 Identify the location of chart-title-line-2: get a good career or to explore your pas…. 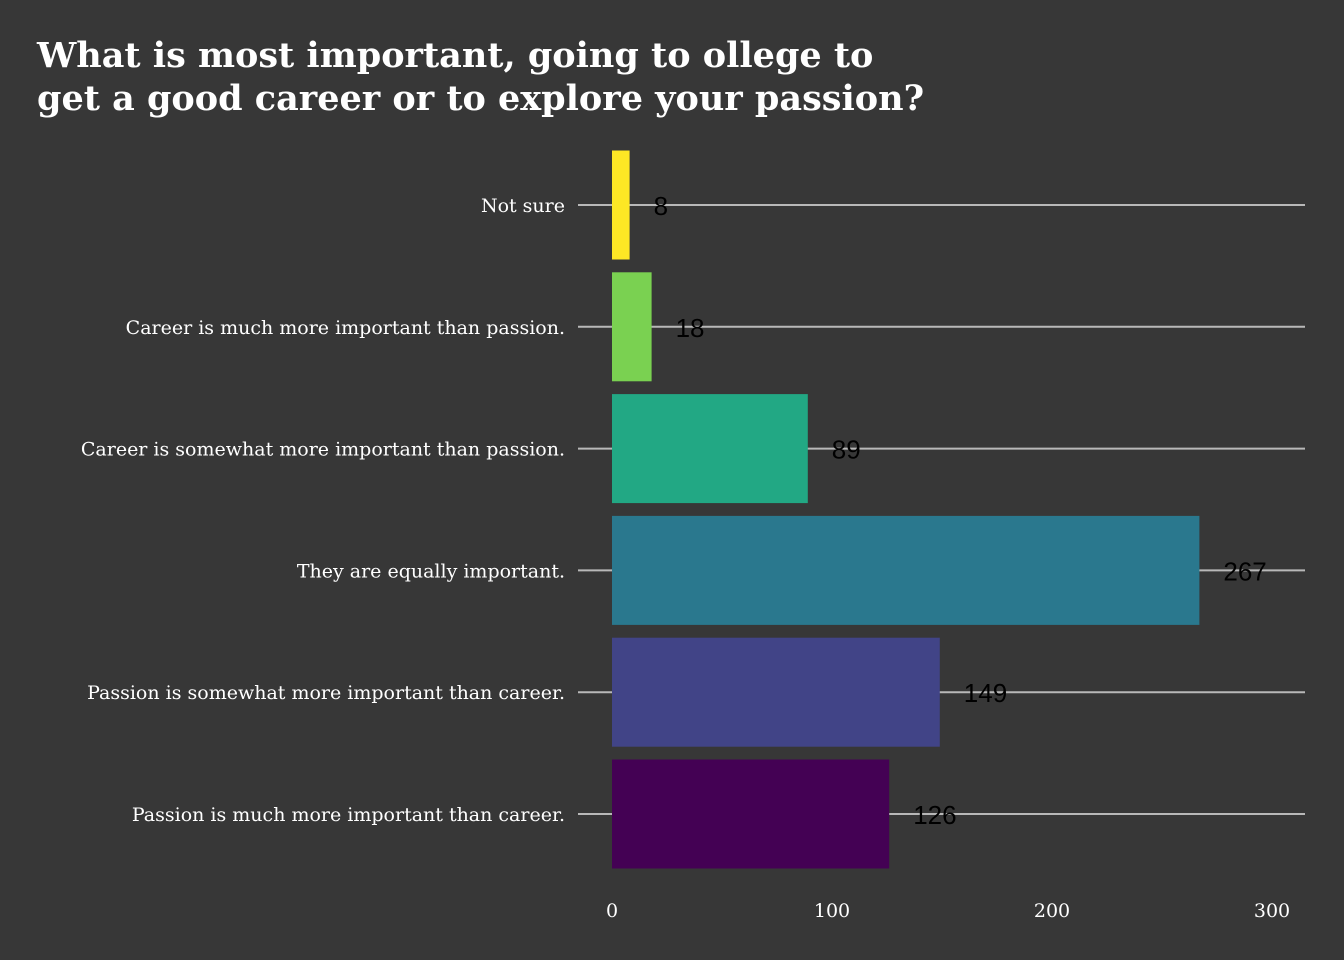
(480, 98).